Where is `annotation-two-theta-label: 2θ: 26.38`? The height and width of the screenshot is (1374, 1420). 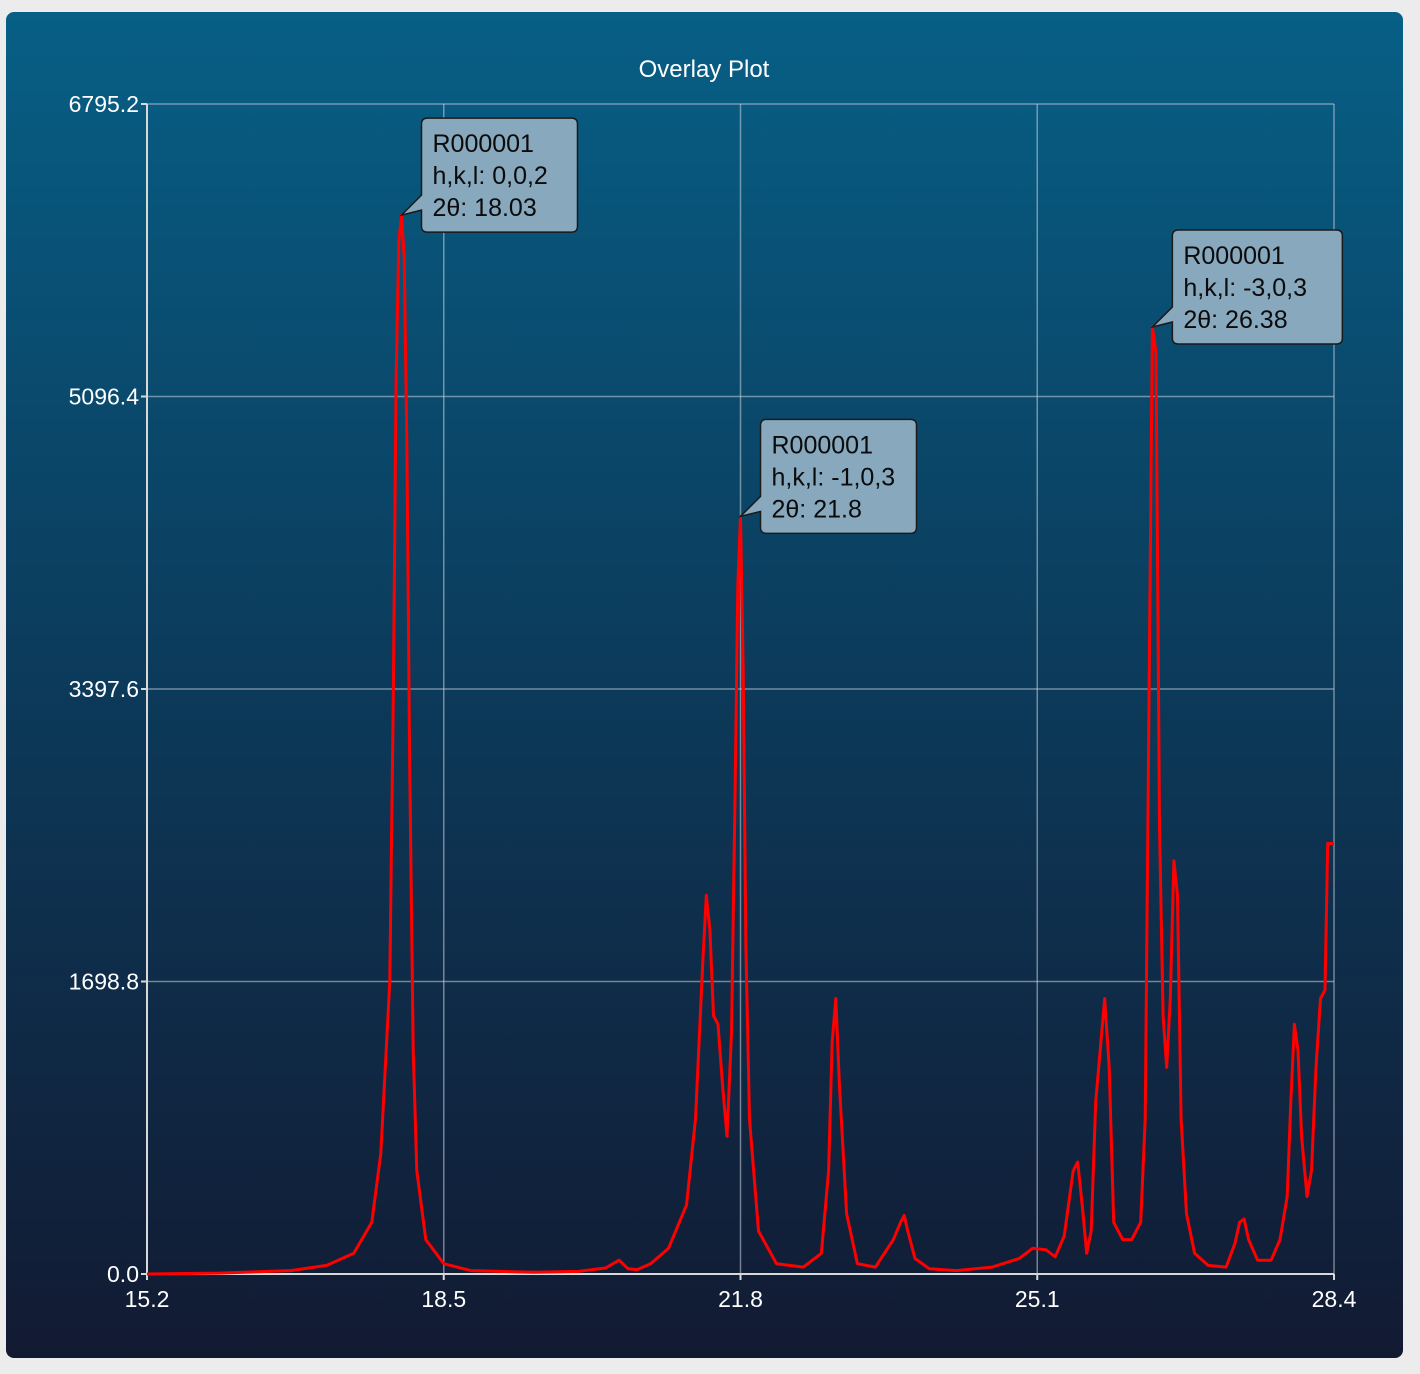 annotation-two-theta-label: 2θ: 26.38 is located at coordinates (1235, 320).